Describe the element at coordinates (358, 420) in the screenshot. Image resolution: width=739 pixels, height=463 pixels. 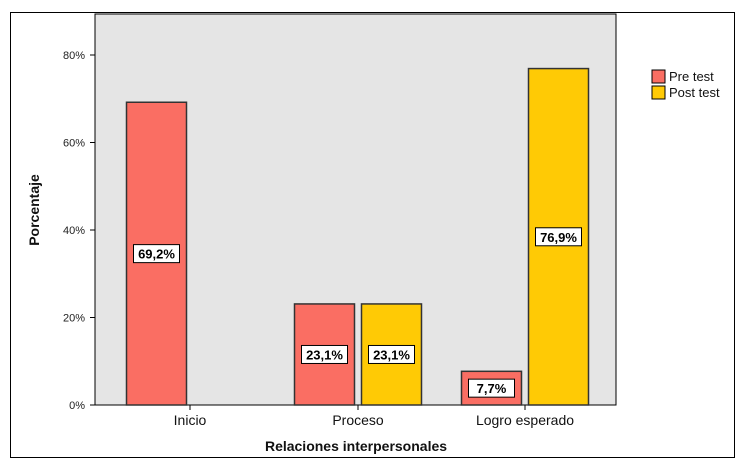
I see `category-label: Proceso` at that location.